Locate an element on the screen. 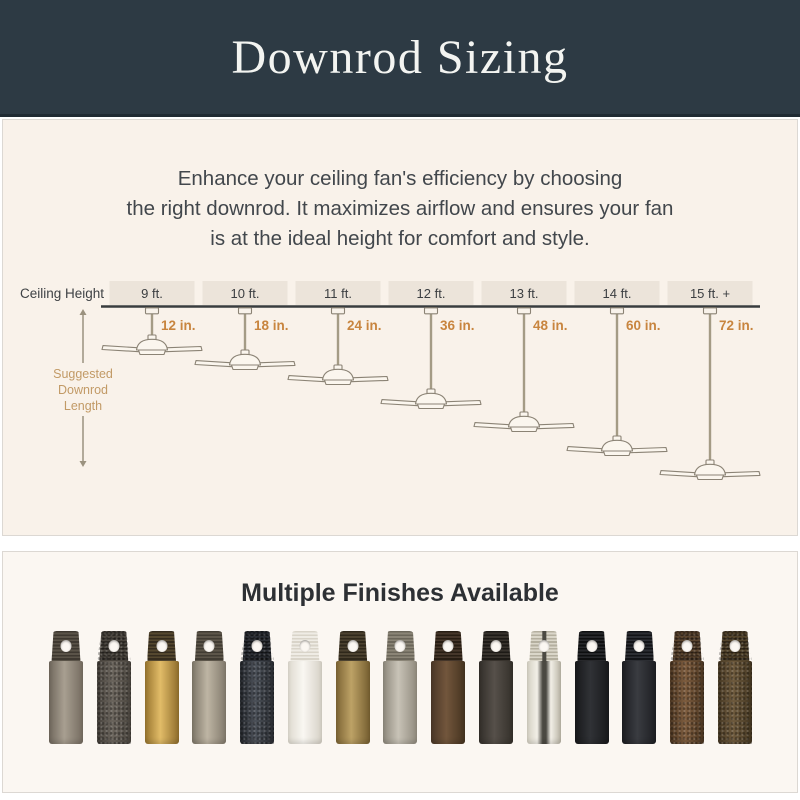 The width and height of the screenshot is (800, 800). downrod-swatch-espresso is located at coordinates (496, 687).